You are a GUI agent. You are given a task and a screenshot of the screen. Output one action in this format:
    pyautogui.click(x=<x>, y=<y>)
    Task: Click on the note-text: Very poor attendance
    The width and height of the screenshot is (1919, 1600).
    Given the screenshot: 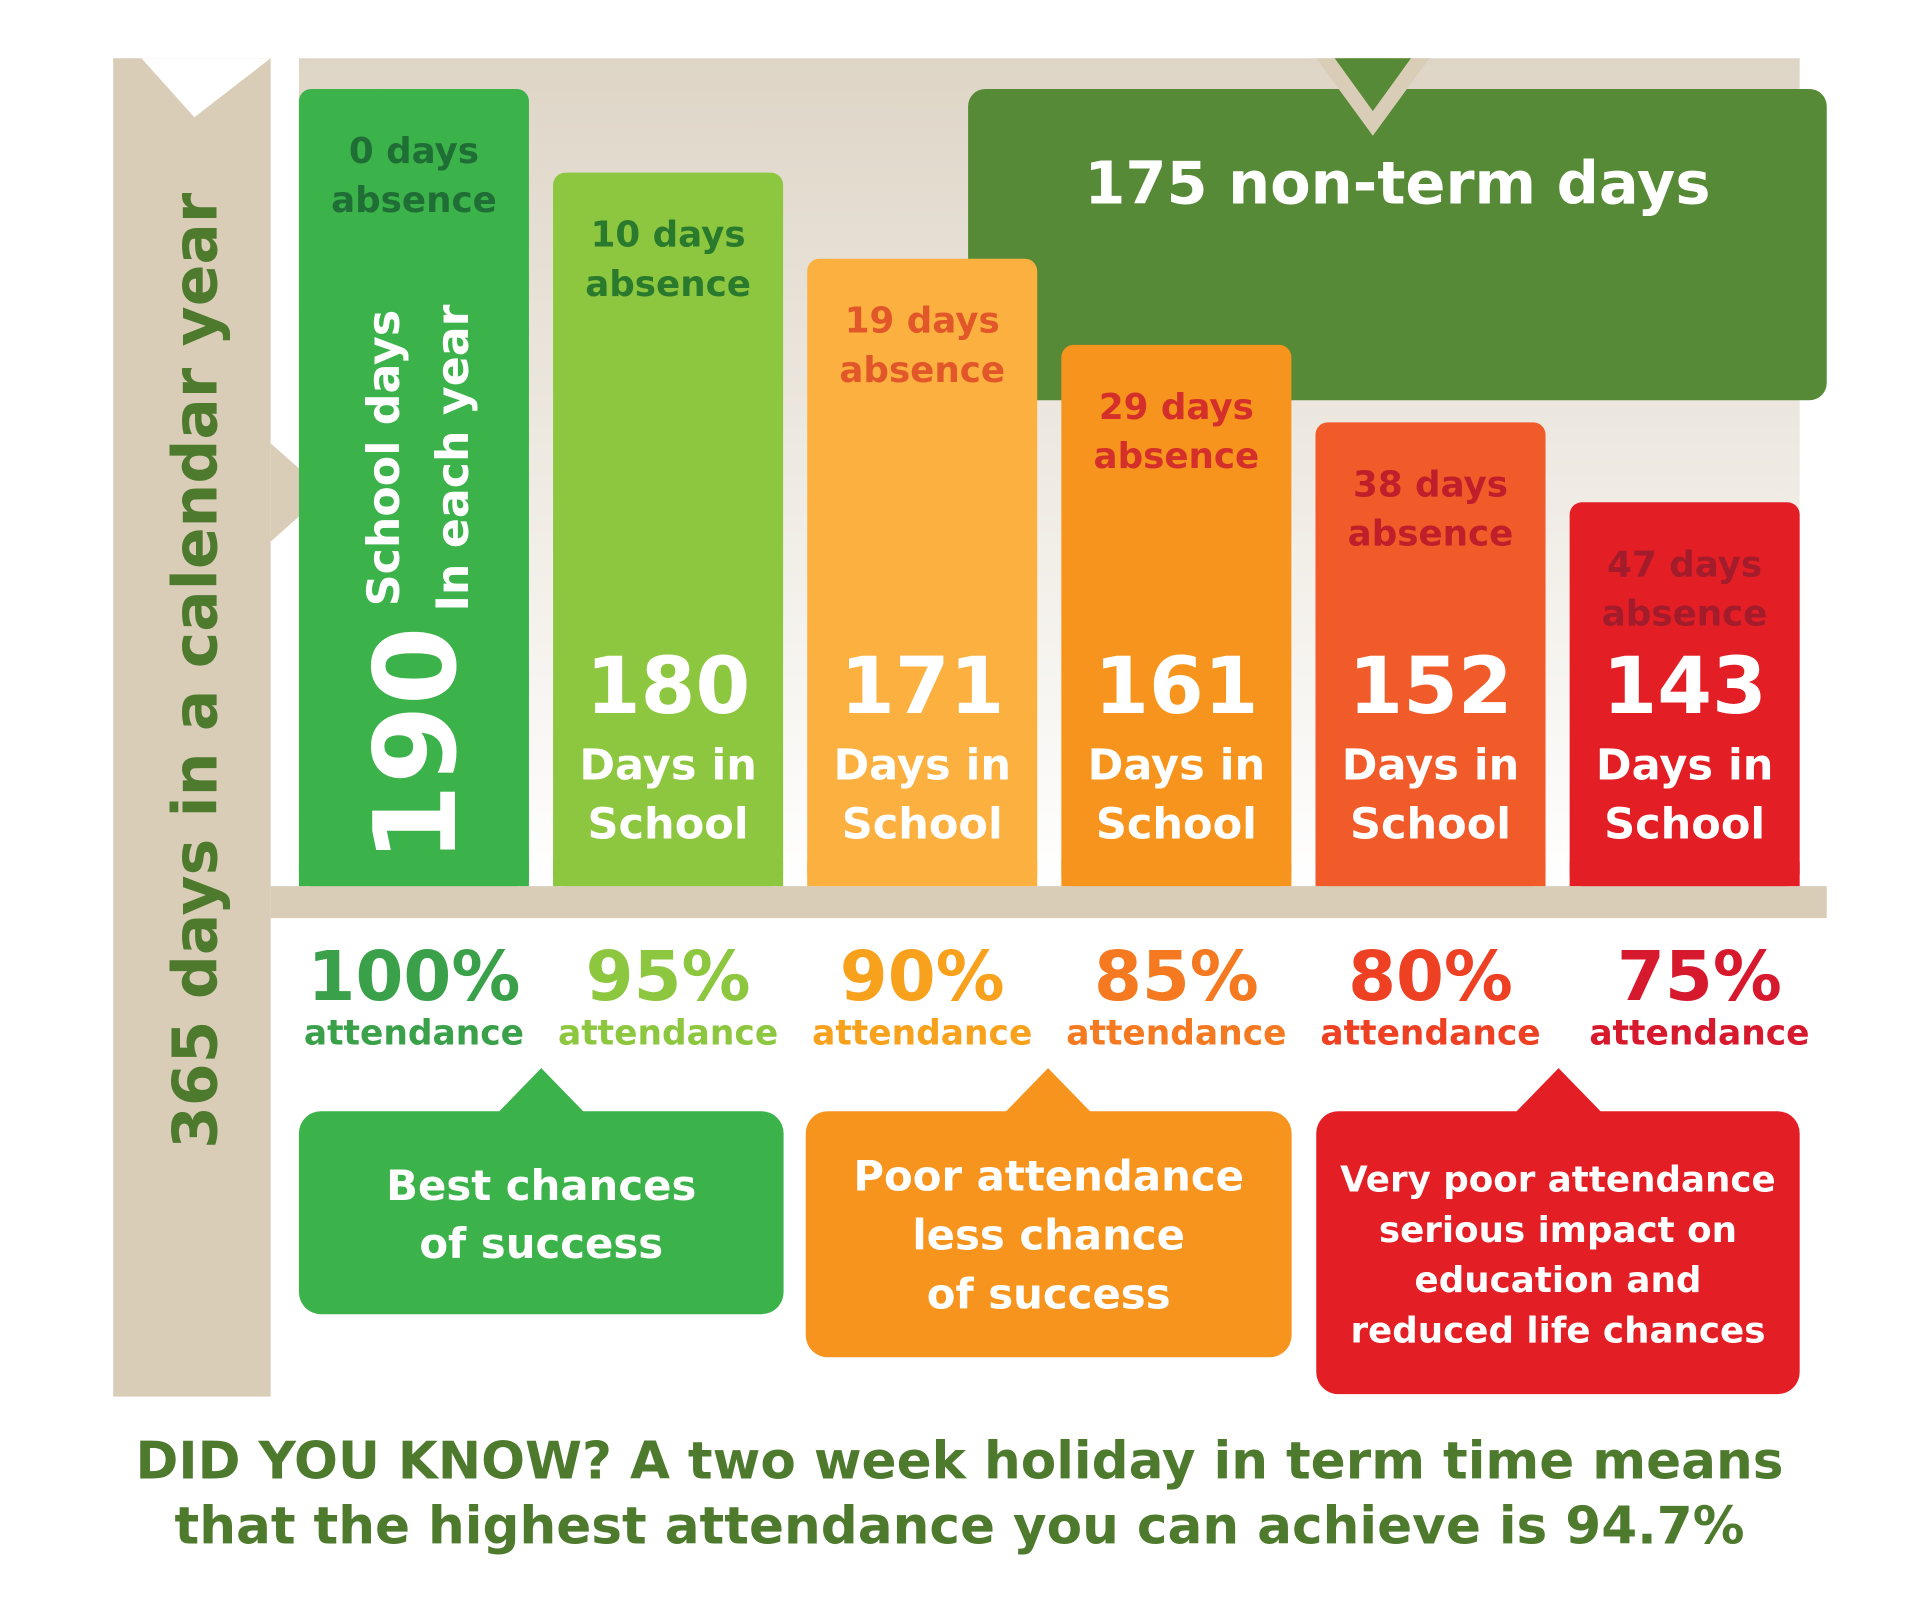 What is the action you would take?
    pyautogui.click(x=1558, y=1179)
    